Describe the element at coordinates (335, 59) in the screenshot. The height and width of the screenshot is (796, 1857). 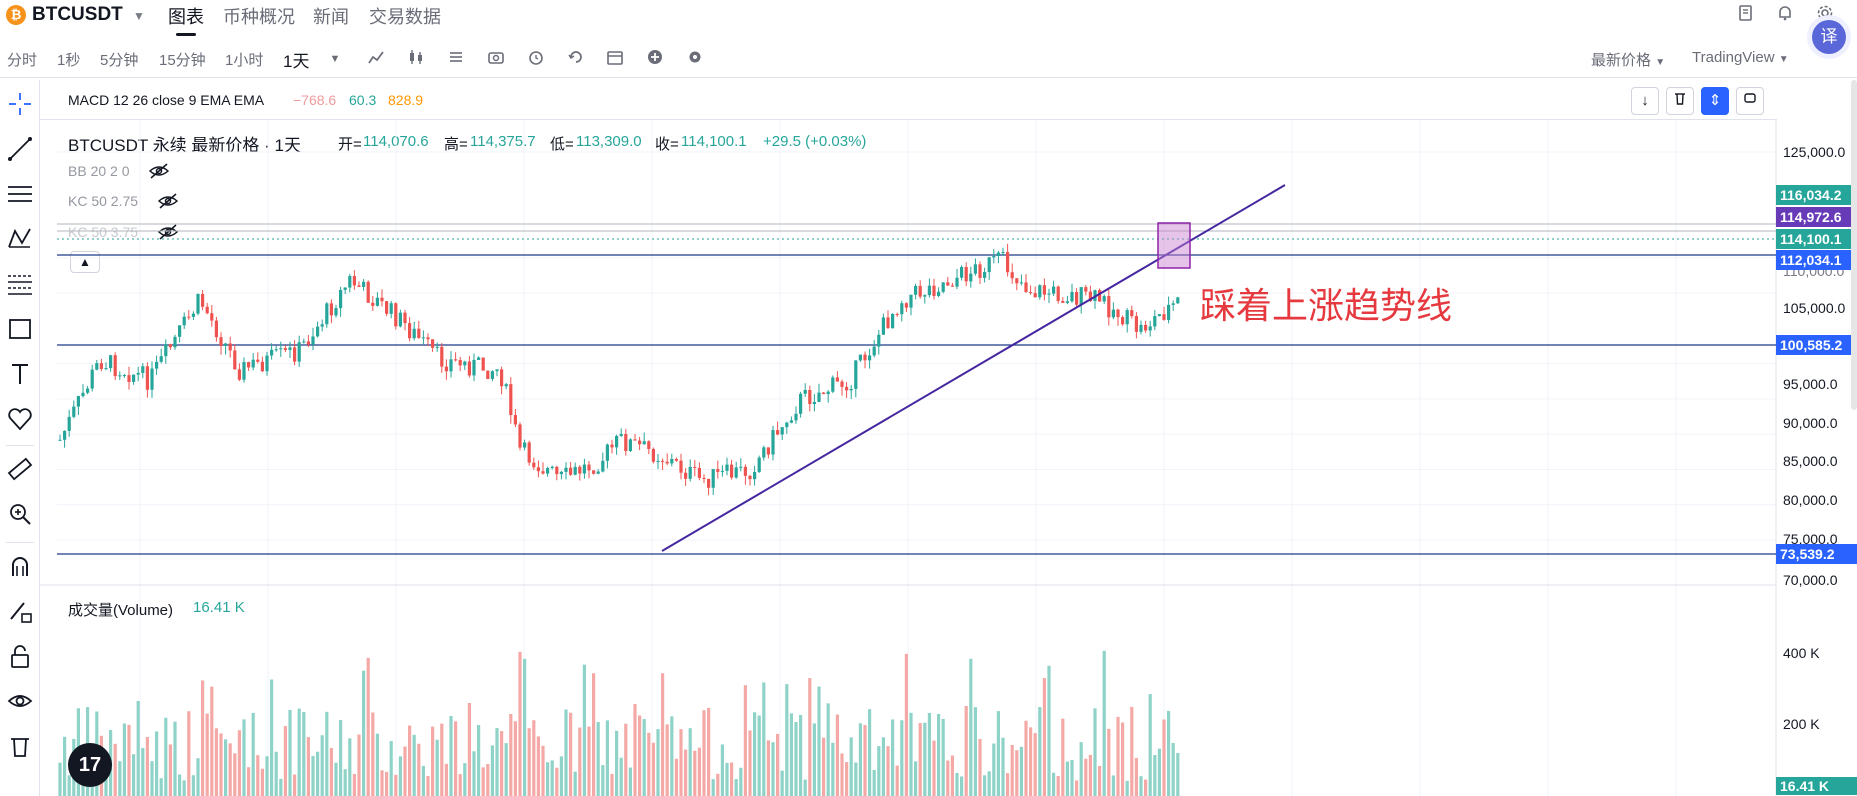
I see `timeframe-dropdown-icon: ▼` at that location.